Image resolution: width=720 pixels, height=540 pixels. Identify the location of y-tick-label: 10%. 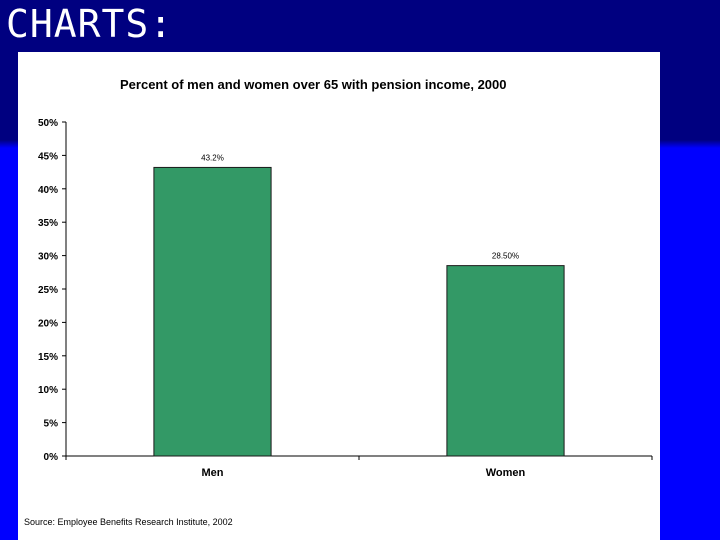
(48, 390).